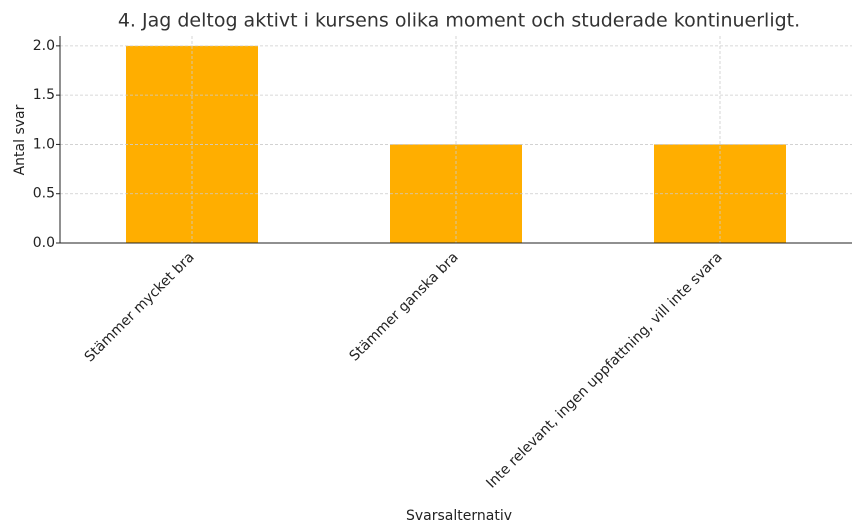 This screenshot has height=526, width=853. What do you see at coordinates (44, 144) in the screenshot?
I see `y-tick-label: 1.0` at bounding box center [44, 144].